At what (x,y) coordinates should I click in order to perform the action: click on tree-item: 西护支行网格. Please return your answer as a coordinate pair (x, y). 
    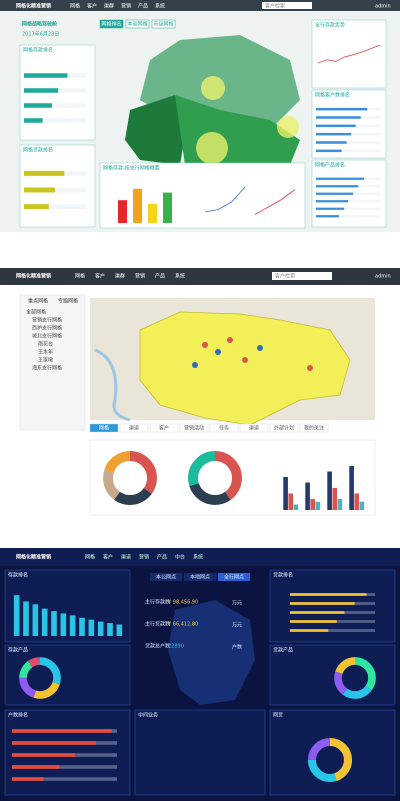
    Looking at the image, I should click on (47, 328).